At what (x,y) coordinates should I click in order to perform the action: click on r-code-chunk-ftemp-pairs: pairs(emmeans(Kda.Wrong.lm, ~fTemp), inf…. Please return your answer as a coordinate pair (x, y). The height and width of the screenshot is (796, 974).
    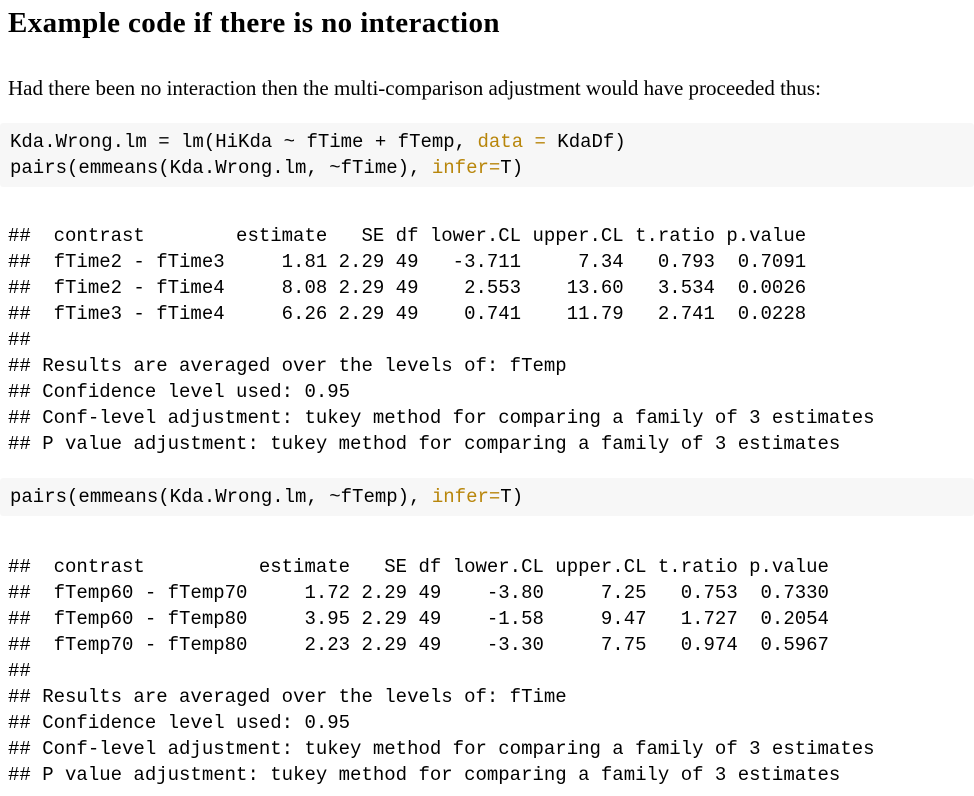
    Looking at the image, I should click on (487, 497).